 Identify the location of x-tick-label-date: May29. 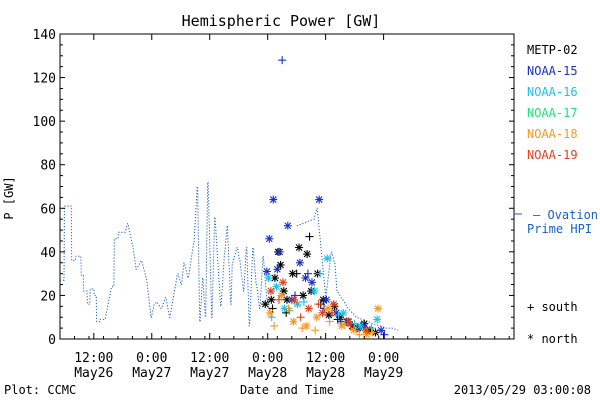
(383, 373).